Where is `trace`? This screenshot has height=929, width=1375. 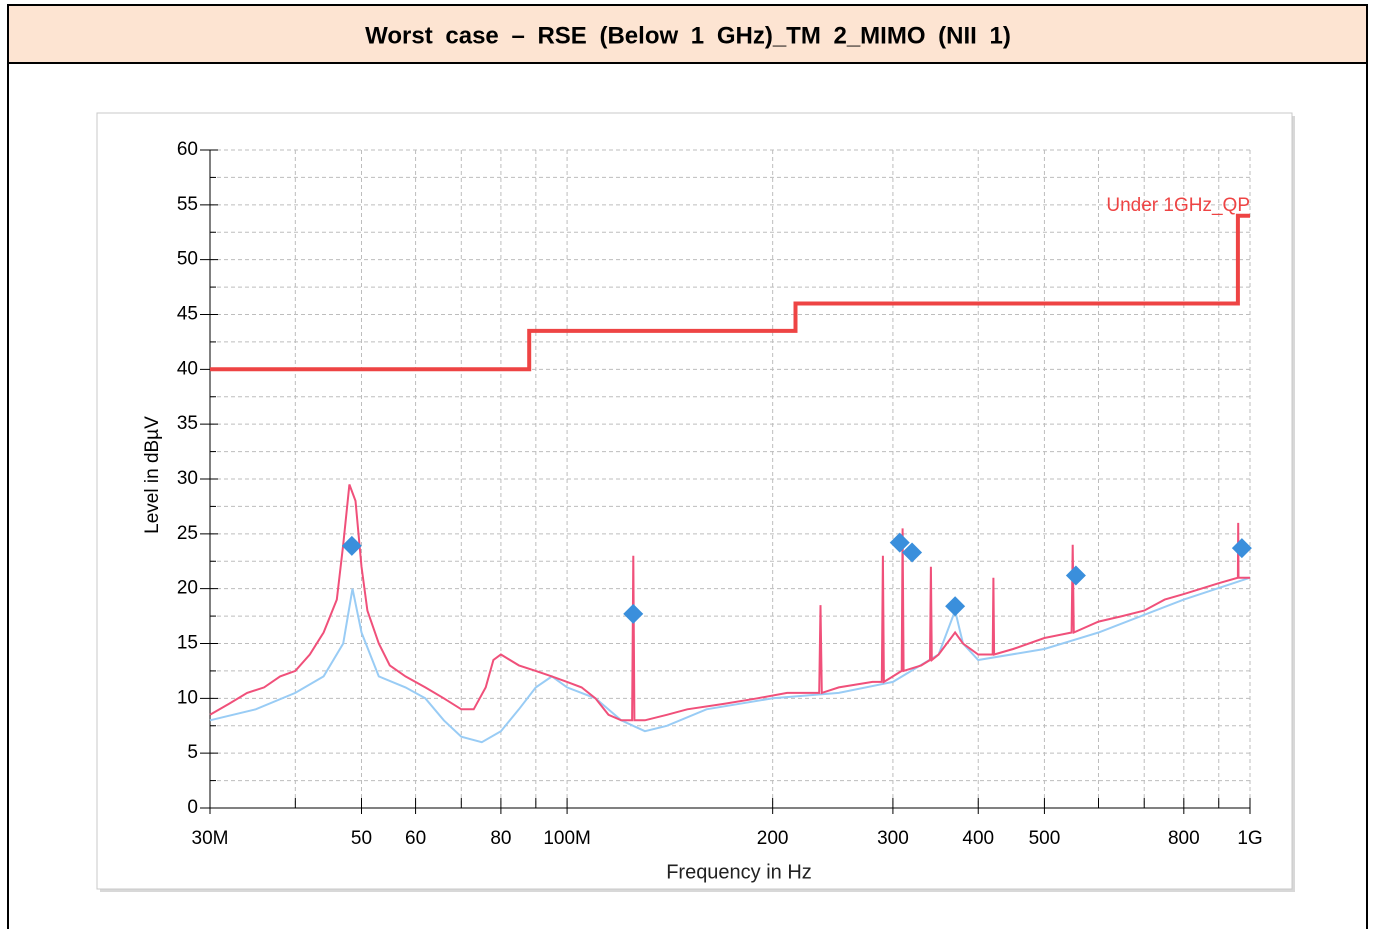 trace is located at coordinates (730, 660).